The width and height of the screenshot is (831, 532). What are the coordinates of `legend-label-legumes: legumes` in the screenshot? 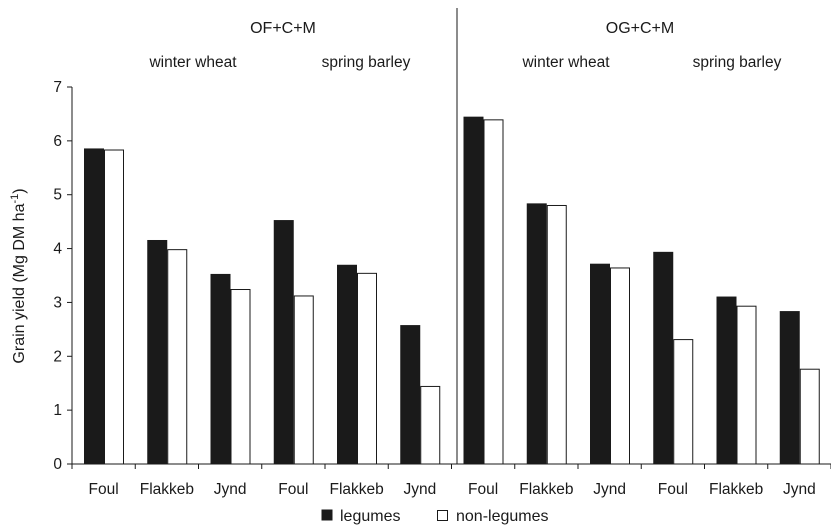 It's located at (370, 516).